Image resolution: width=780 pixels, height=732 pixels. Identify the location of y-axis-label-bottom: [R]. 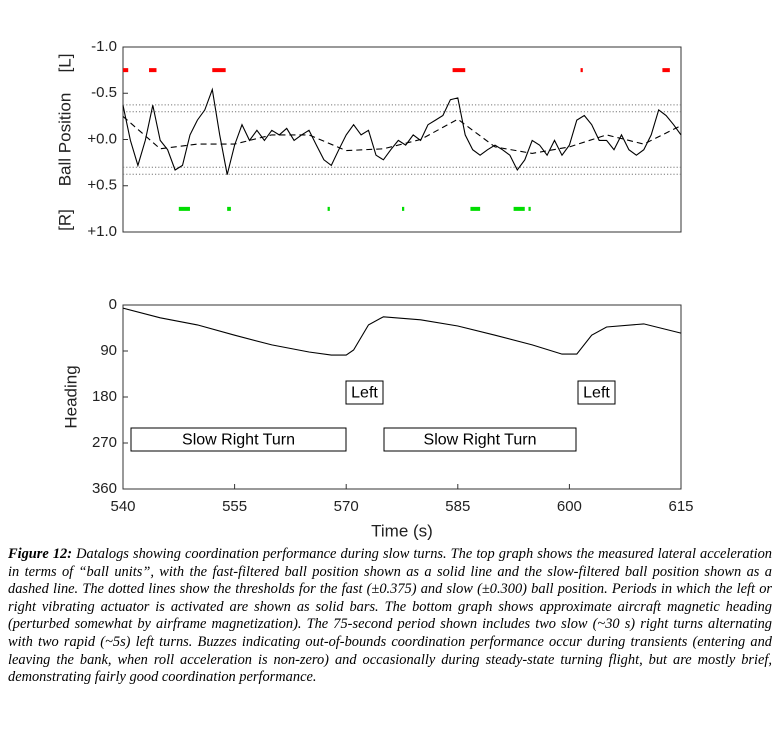
(64, 220).